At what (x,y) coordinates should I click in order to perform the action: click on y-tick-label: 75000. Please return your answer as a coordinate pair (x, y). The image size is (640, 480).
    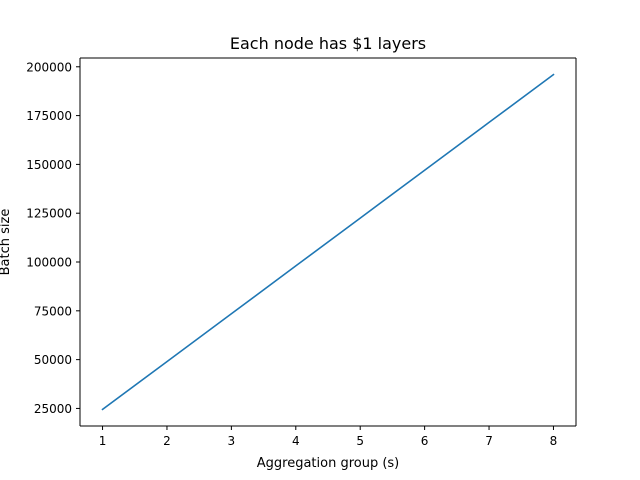
    Looking at the image, I should click on (53, 311).